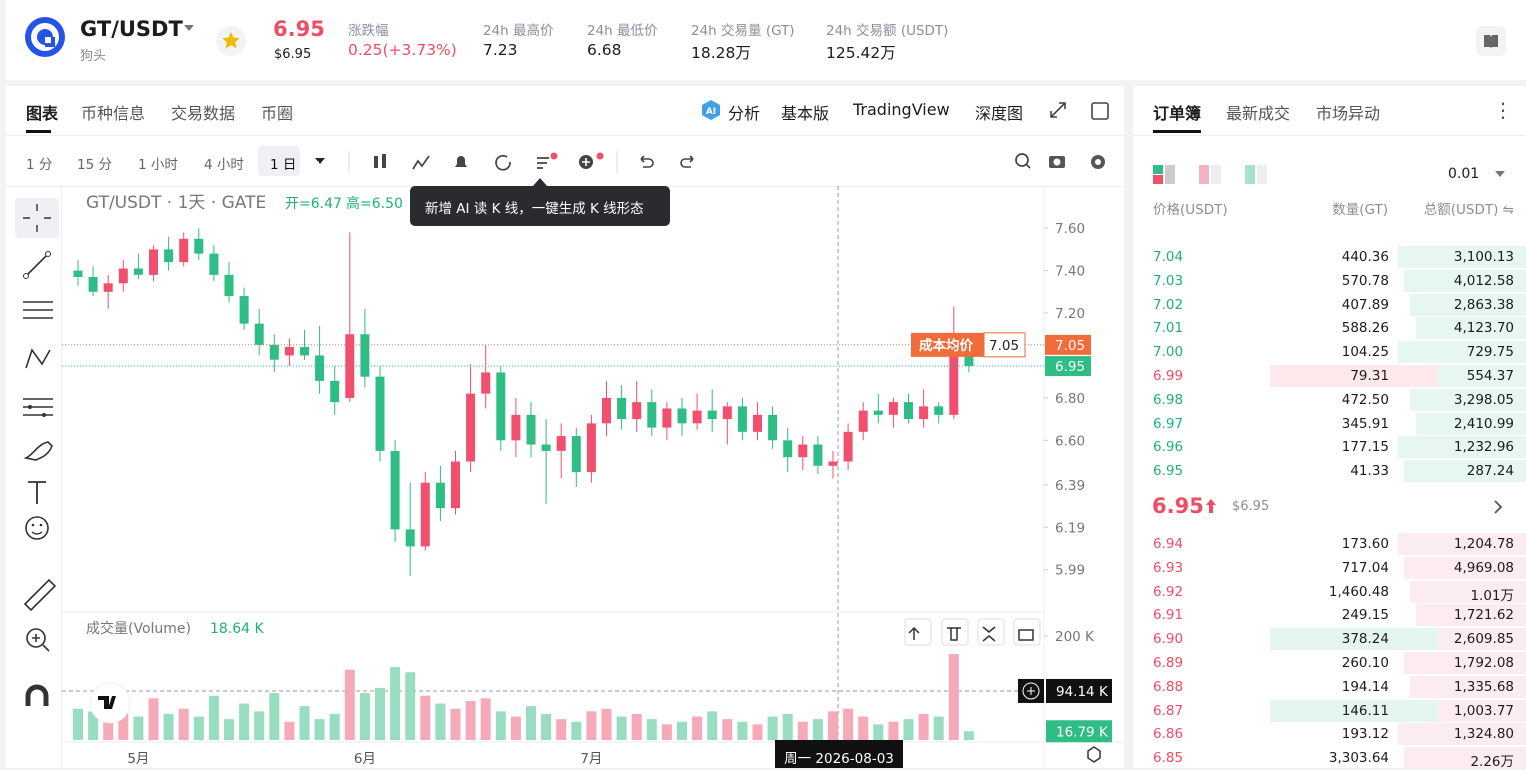 The width and height of the screenshot is (1526, 770). I want to click on view-option: TradingView, so click(901, 109).